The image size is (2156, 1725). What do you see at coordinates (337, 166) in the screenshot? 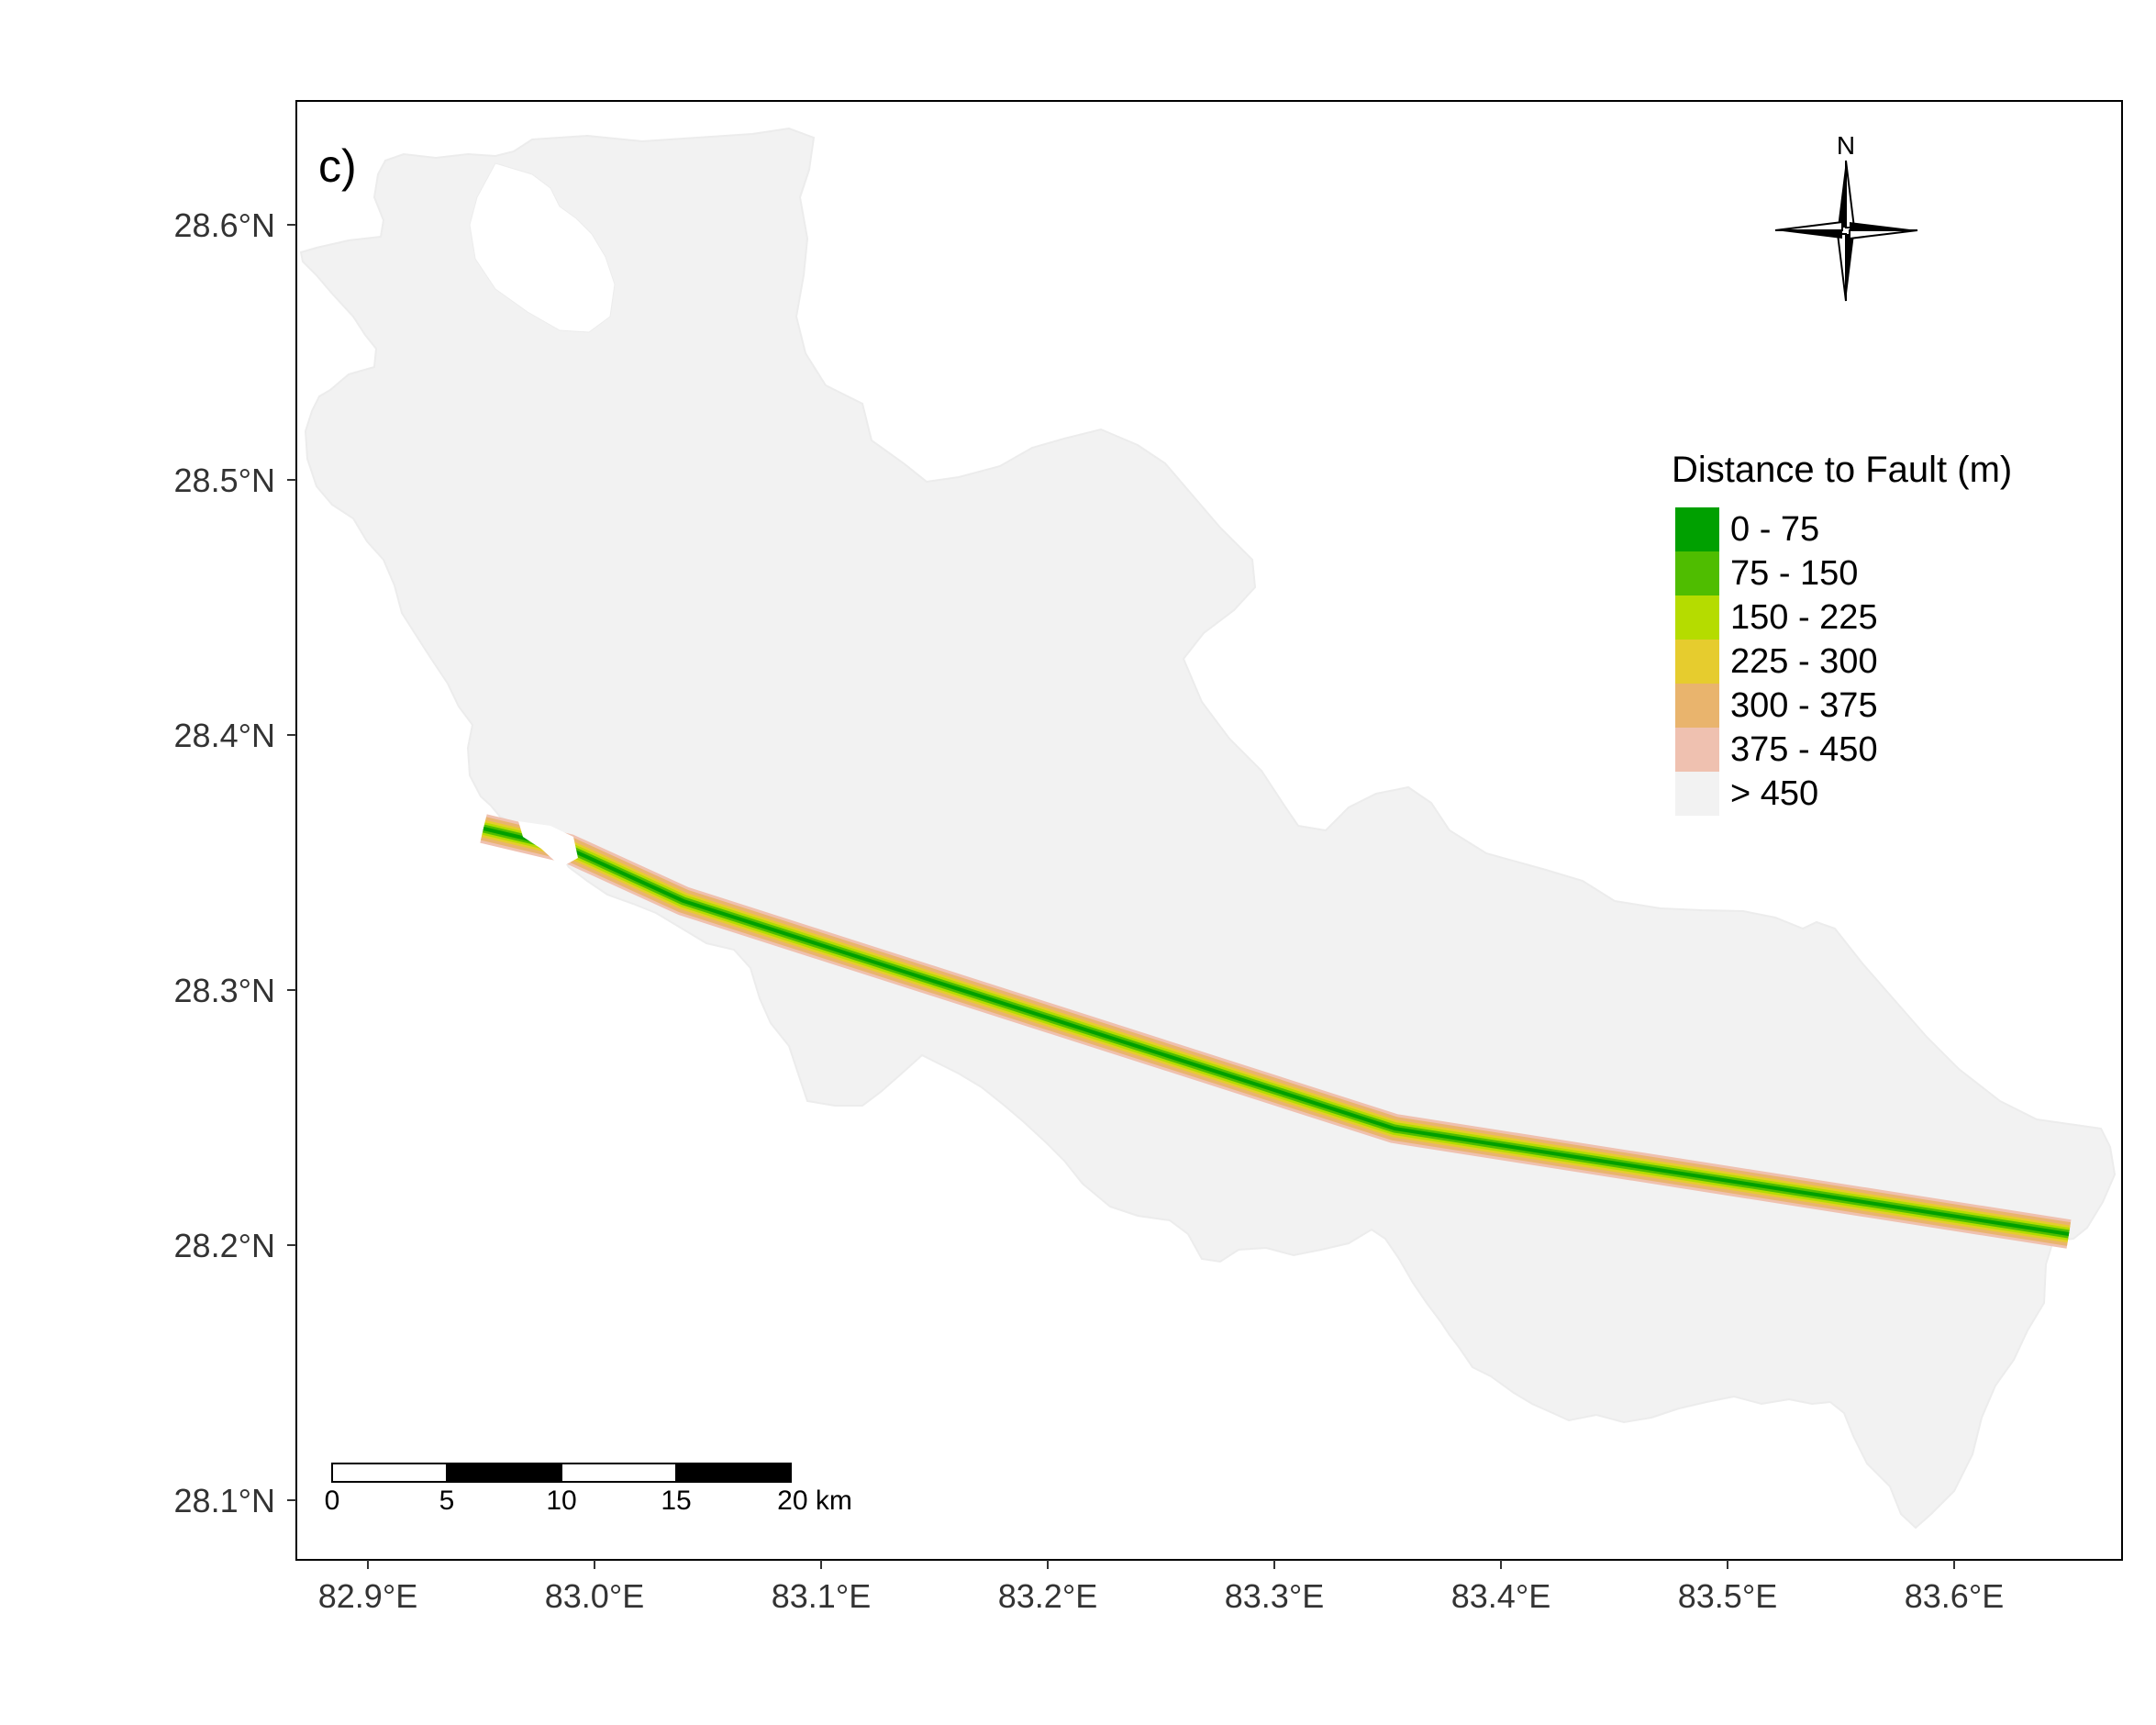
I see `panel-label: c)` at bounding box center [337, 166].